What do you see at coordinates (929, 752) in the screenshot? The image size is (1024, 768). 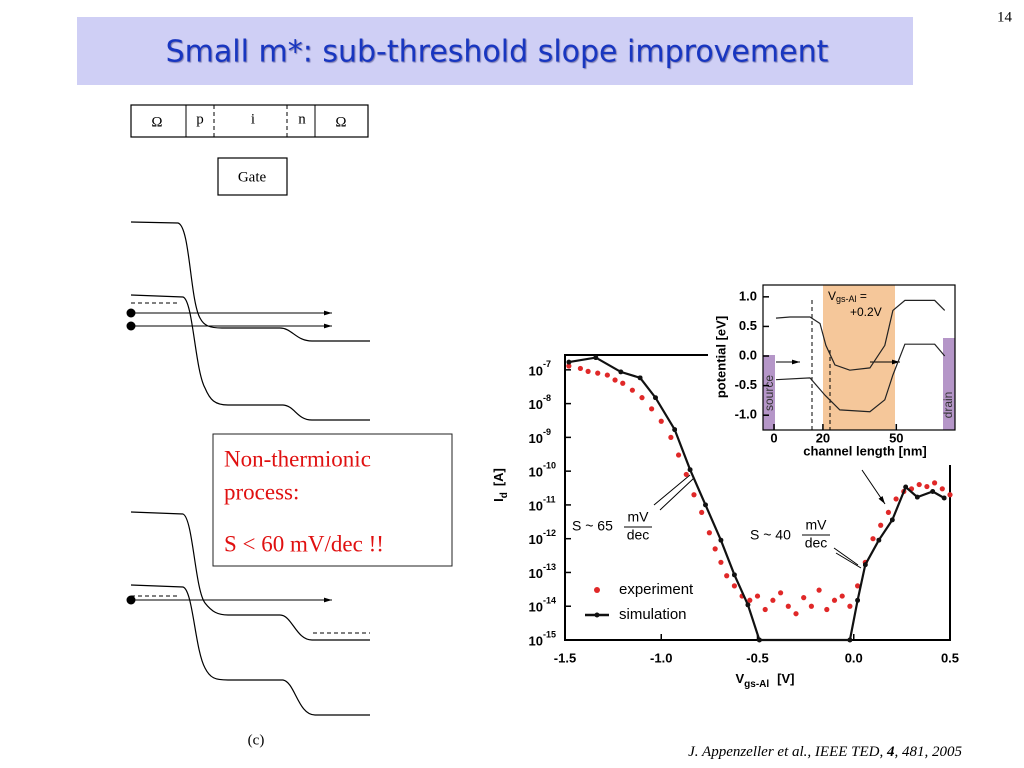 I see `citation-text: , 481, 2005` at bounding box center [929, 752].